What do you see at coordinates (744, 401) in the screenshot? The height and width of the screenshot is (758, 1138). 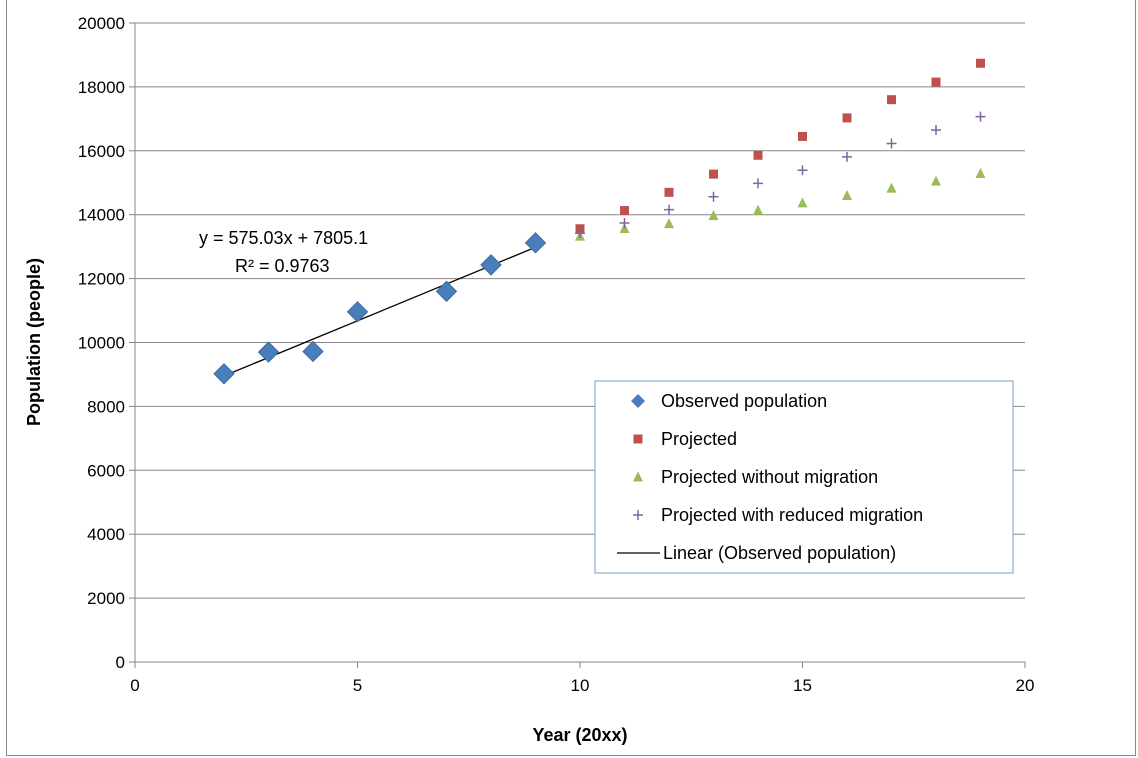 I see `legend-label: Observed population` at bounding box center [744, 401].